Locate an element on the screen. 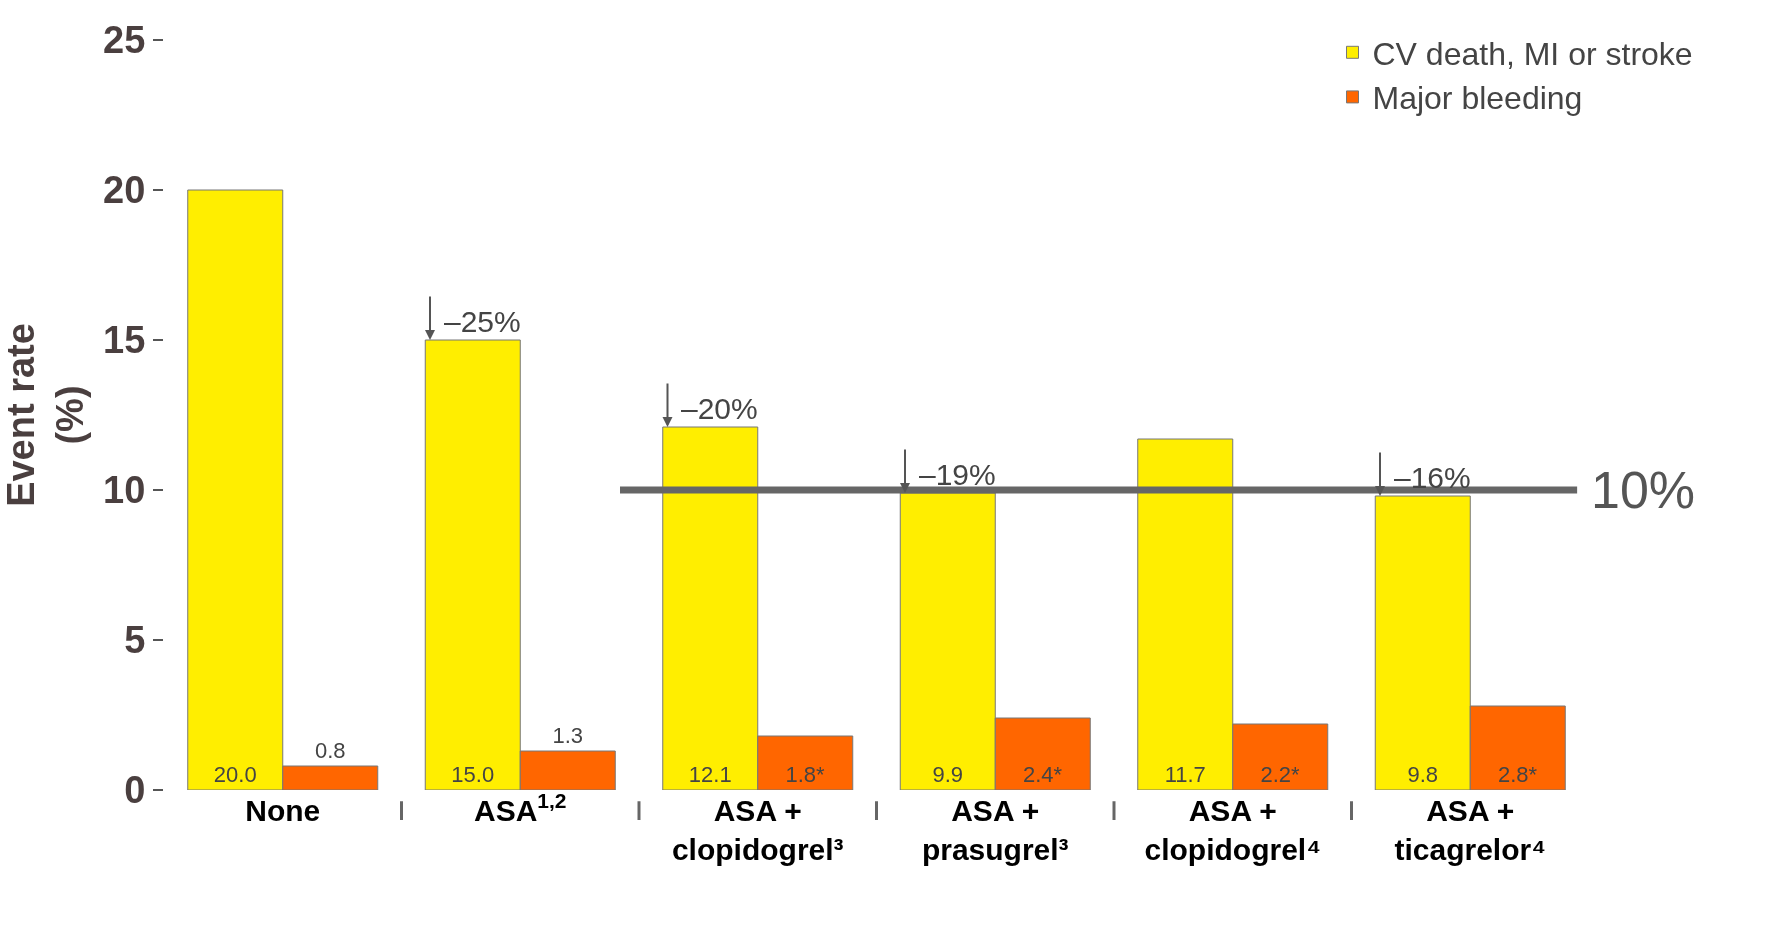 The image size is (1779, 930). data-label: 9.8 is located at coordinates (1423, 774).